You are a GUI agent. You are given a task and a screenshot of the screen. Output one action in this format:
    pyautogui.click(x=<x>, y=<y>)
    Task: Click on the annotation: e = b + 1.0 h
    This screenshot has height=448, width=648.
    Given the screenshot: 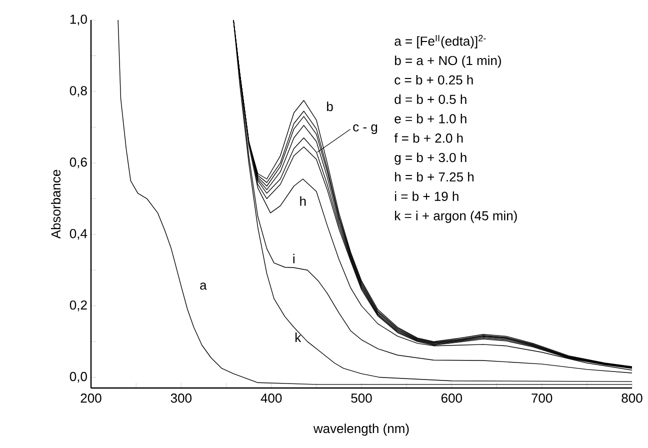 What is the action you would take?
    pyautogui.click(x=430, y=119)
    